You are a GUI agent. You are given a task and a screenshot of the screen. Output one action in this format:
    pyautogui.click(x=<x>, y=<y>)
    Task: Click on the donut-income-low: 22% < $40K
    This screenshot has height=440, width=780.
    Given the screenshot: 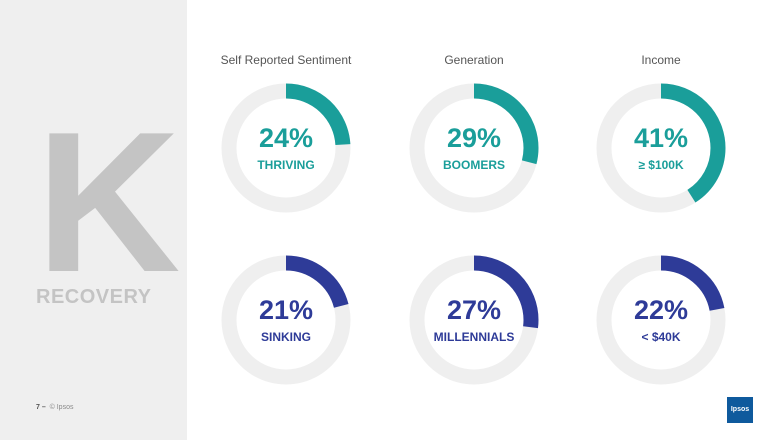 What is the action you would take?
    pyautogui.click(x=661, y=320)
    